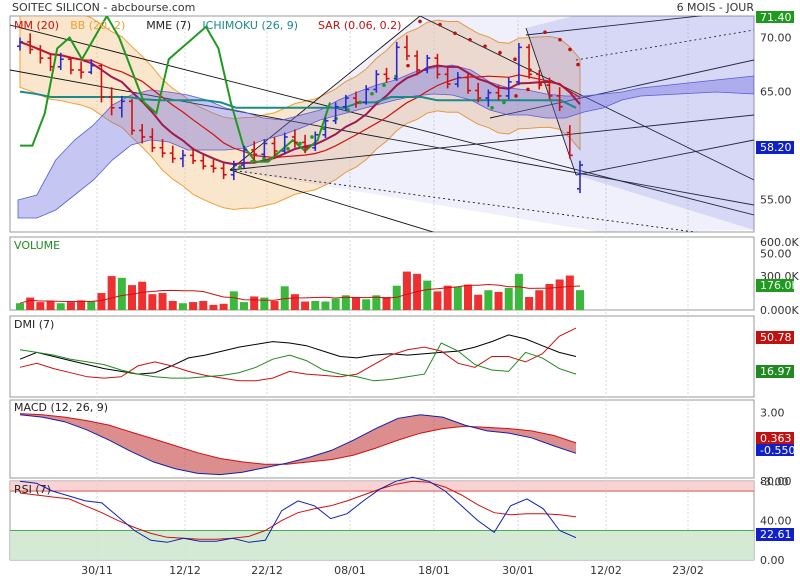  I want to click on x-axis-labels: 30/11 12/12 22/12 08/01 18/01 30/01 12/02 23/02, so click(392, 570).